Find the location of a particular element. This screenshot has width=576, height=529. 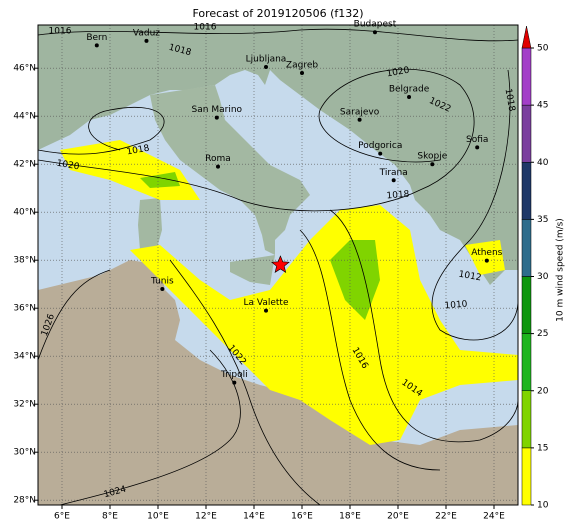

city-label: Skopje is located at coordinates (432, 157).